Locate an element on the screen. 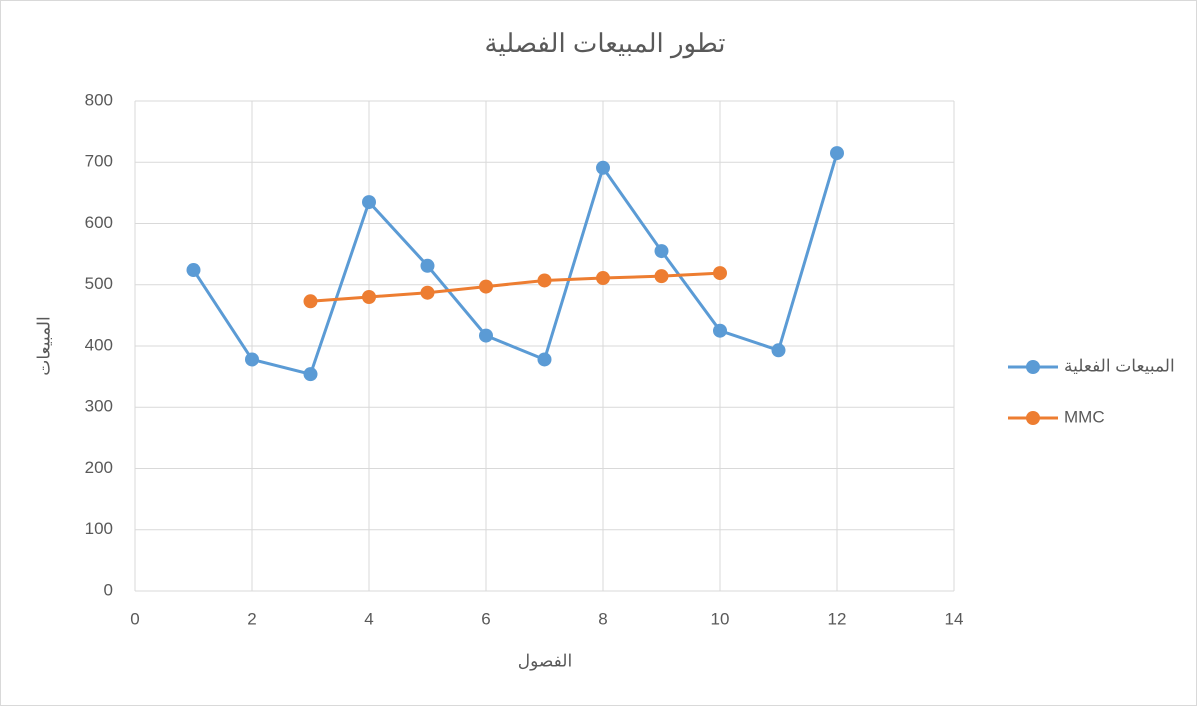 The height and width of the screenshot is (706, 1197). y-tick-label: 800 is located at coordinates (99, 99).